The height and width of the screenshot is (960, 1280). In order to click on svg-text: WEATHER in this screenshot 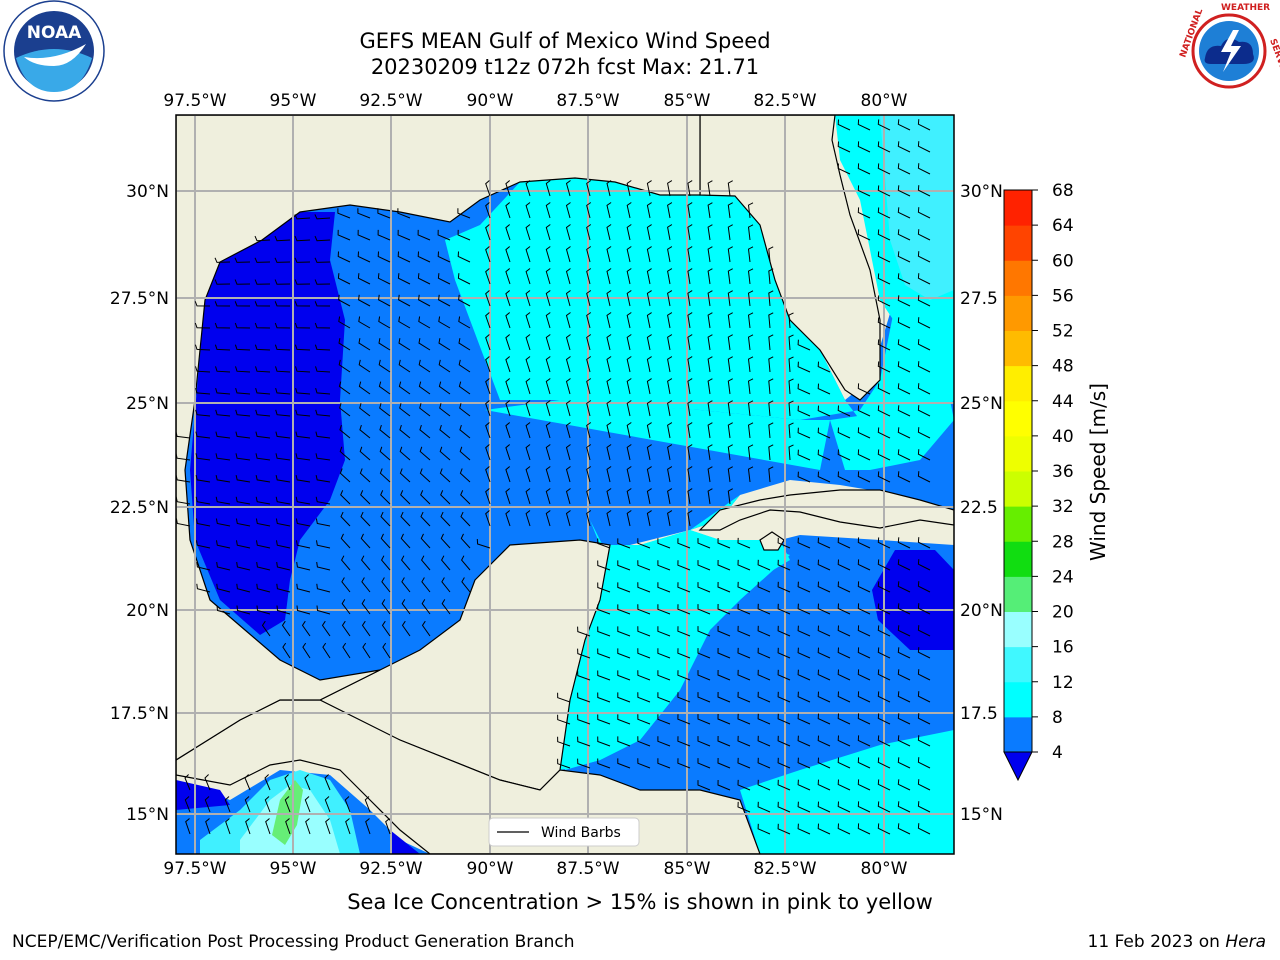, I will do `click(1245, 8)`.